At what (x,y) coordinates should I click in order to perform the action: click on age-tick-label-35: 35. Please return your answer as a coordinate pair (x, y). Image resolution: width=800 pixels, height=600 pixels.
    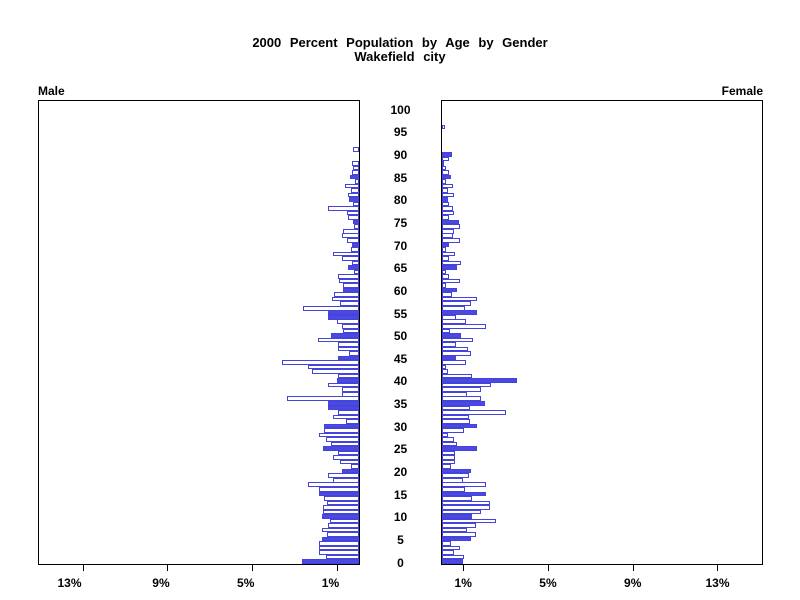
    Looking at the image, I should click on (400, 404).